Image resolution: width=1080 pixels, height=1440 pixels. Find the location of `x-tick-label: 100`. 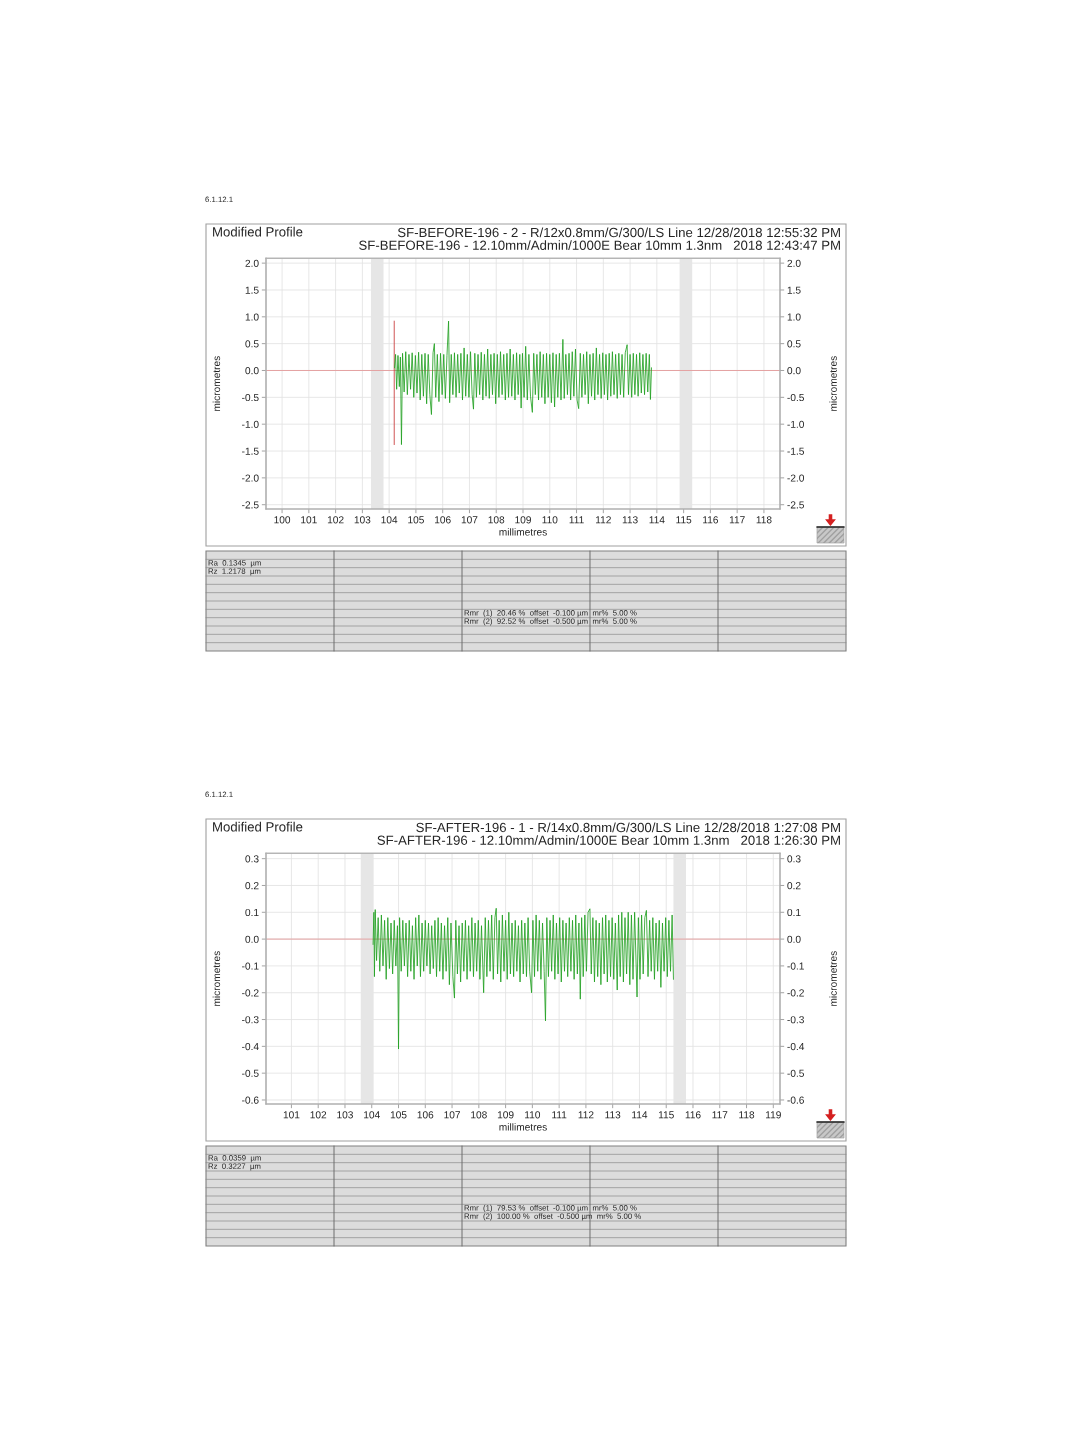

x-tick-label: 100 is located at coordinates (282, 520).